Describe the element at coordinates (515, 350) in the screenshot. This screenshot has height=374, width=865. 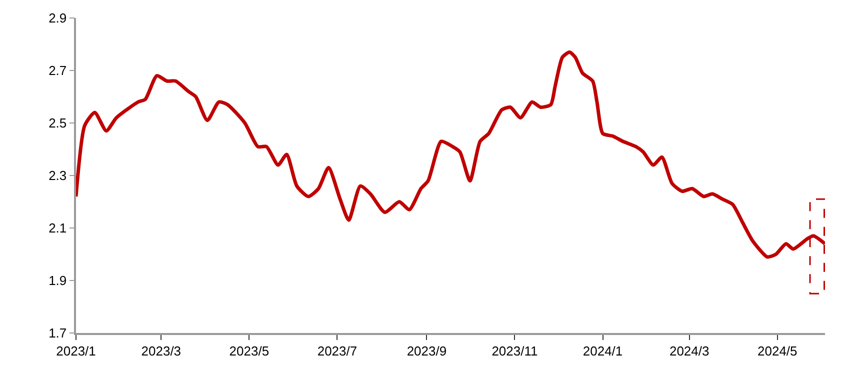
I see `x-tick-label: 2023/11` at that location.